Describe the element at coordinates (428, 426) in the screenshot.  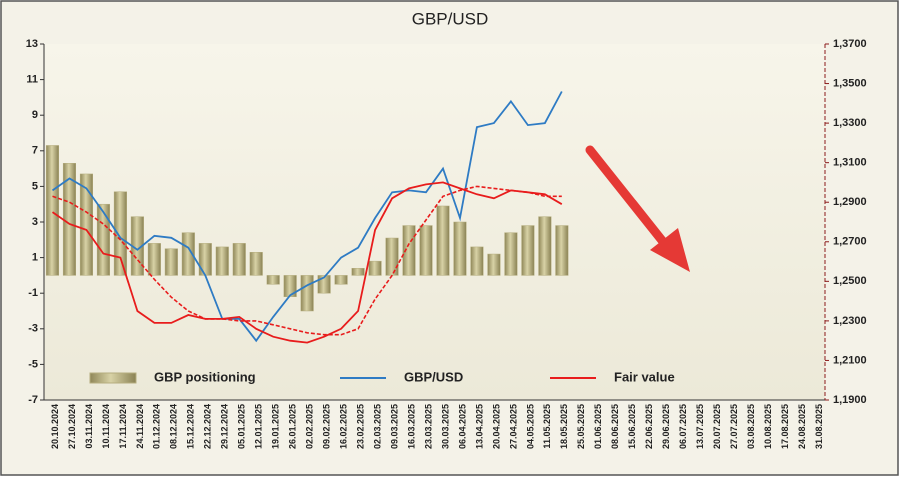
I see `x-tick-label: 23.03.2025` at that location.